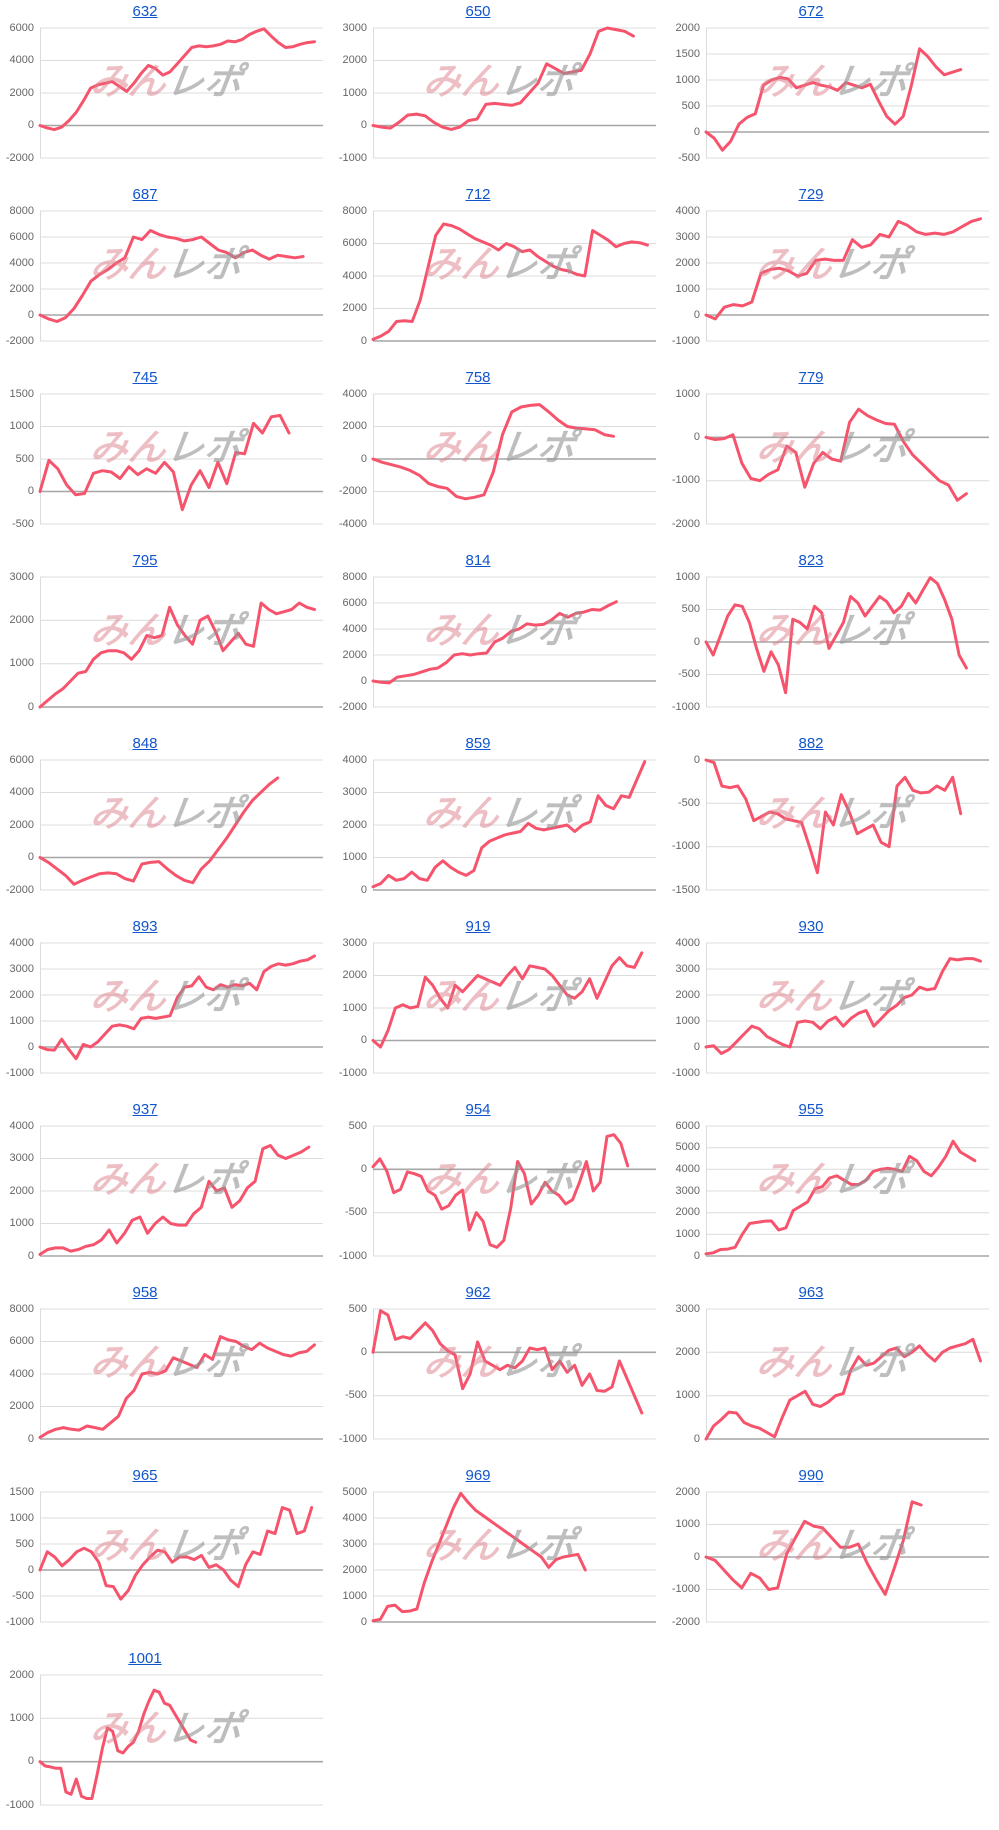  I want to click on machine-number-link: 969, so click(478, 1475).